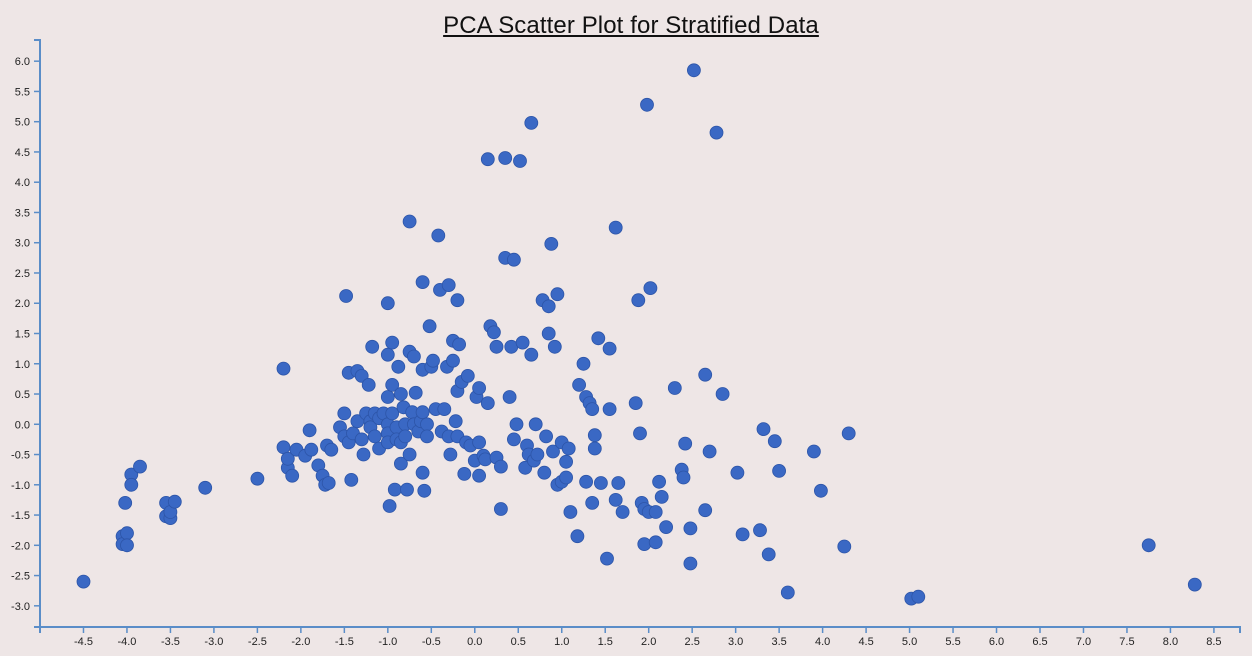  Describe the element at coordinates (20, 486) in the screenshot. I see `y-tick-label: -1.0` at that location.